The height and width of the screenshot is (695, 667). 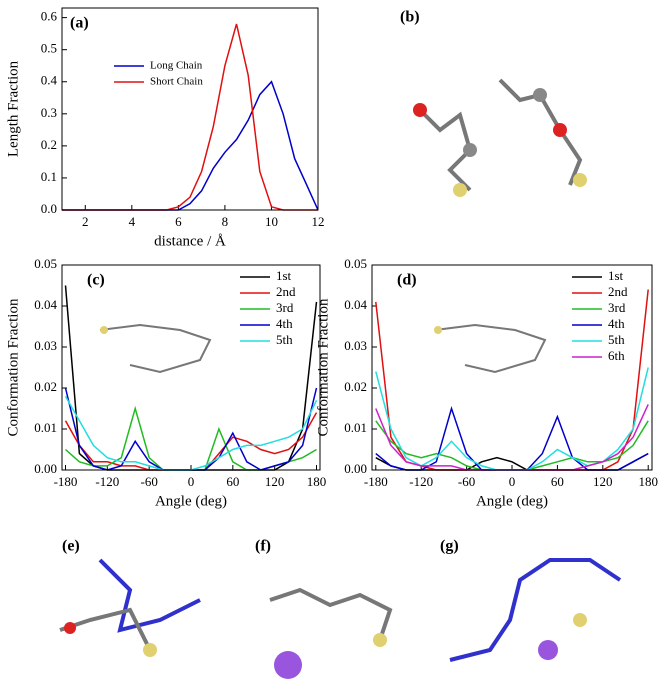 I want to click on panel-label: (c), so click(x=96, y=280).